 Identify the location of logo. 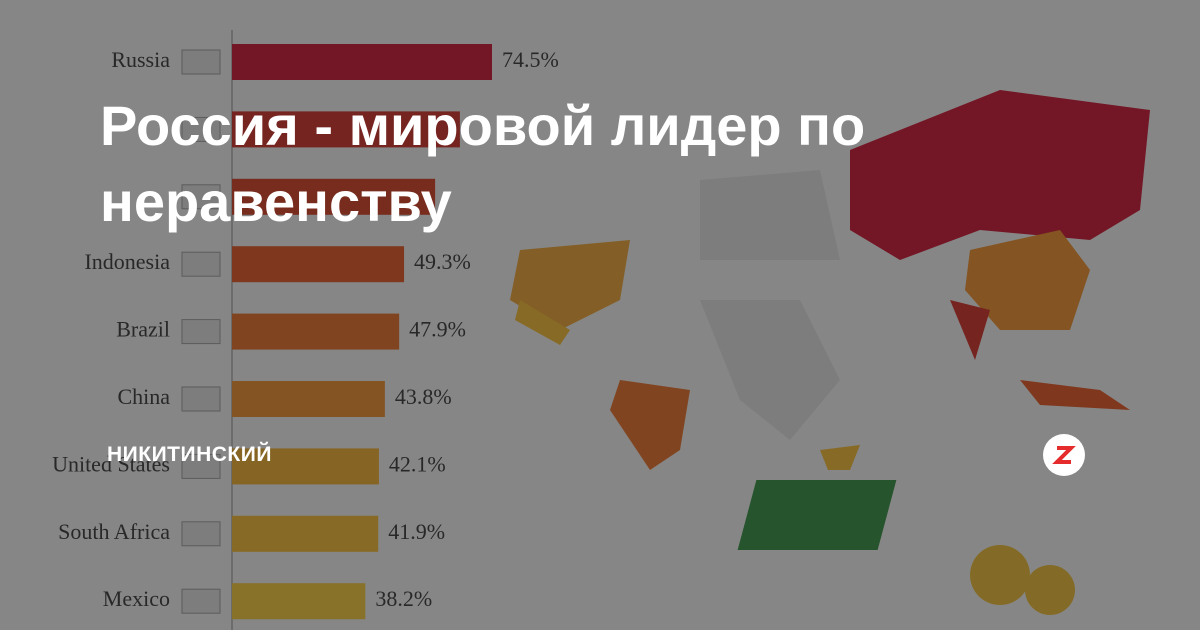
(1064, 455).